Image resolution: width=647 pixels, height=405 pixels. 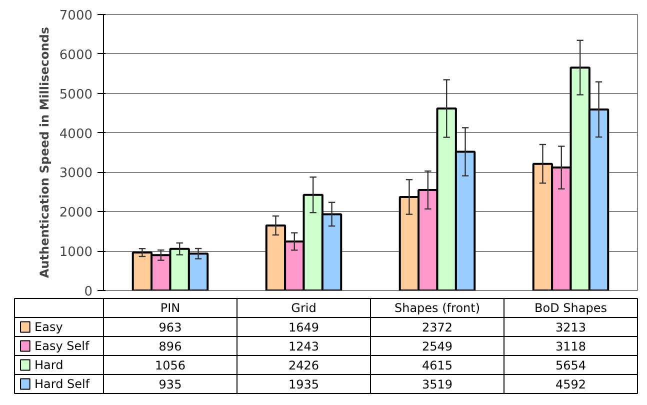 What do you see at coordinates (304, 347) in the screenshot?
I see `data-label: 1243` at bounding box center [304, 347].